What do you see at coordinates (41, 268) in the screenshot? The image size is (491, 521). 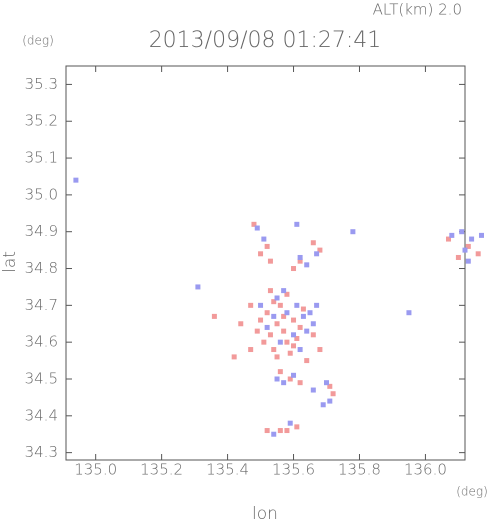 I see `y-tick-label: 34.8` at bounding box center [41, 268].